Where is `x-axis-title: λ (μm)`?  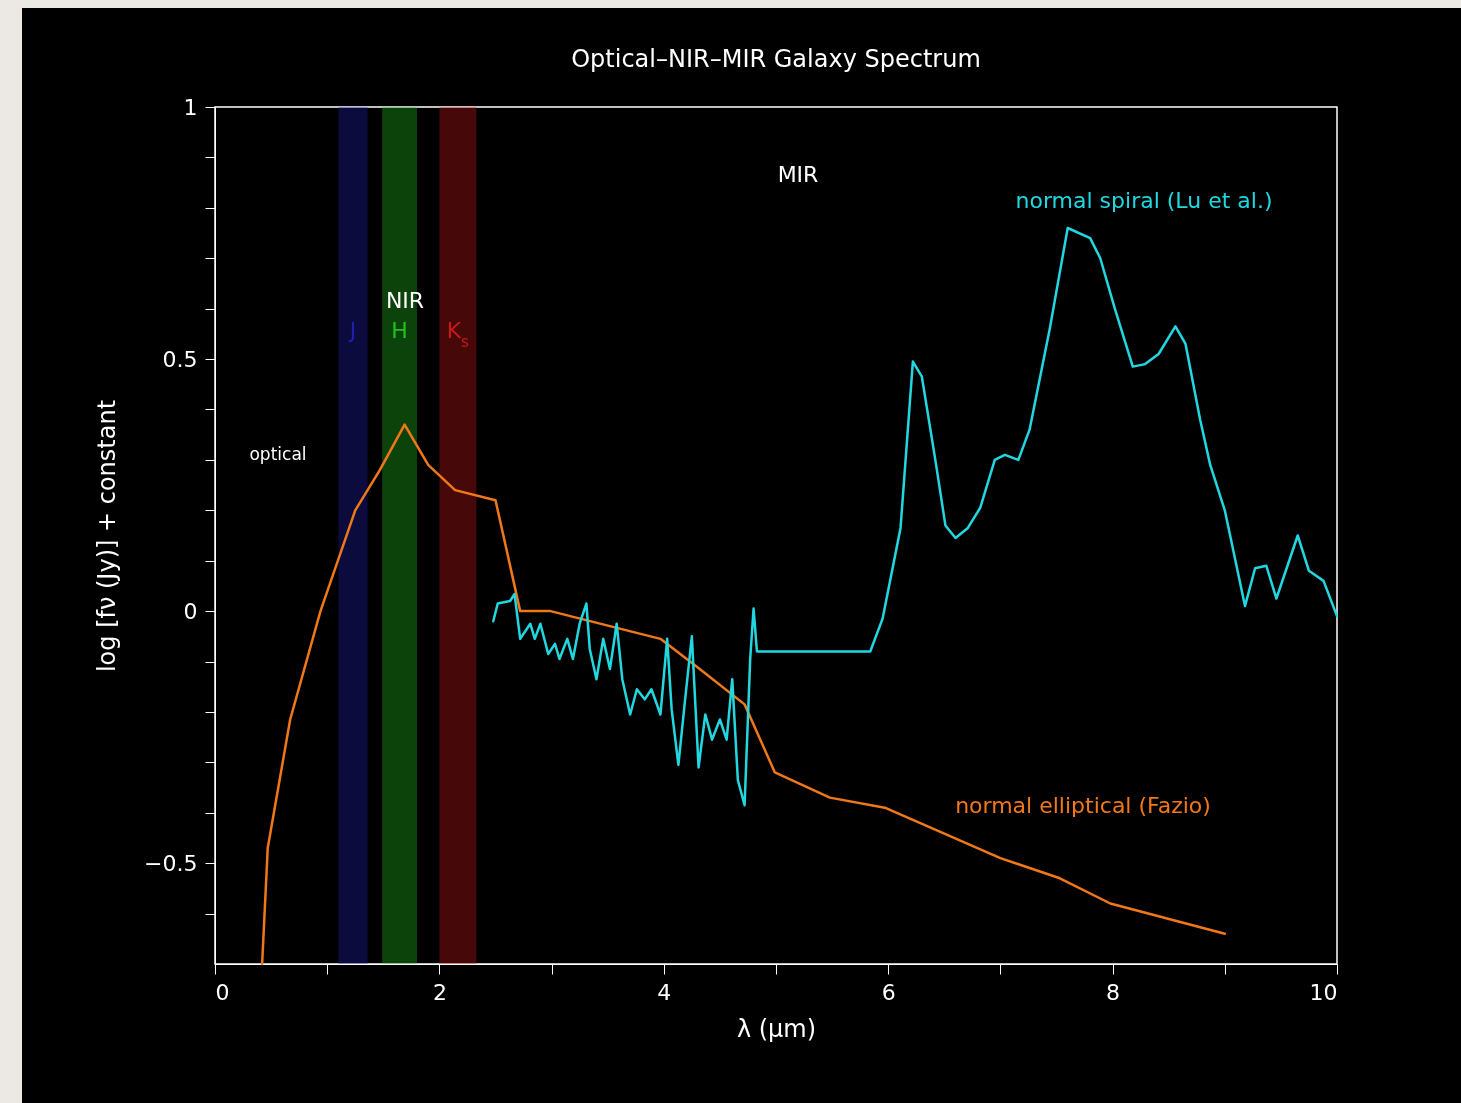 x-axis-title: λ (μm) is located at coordinates (776, 1028).